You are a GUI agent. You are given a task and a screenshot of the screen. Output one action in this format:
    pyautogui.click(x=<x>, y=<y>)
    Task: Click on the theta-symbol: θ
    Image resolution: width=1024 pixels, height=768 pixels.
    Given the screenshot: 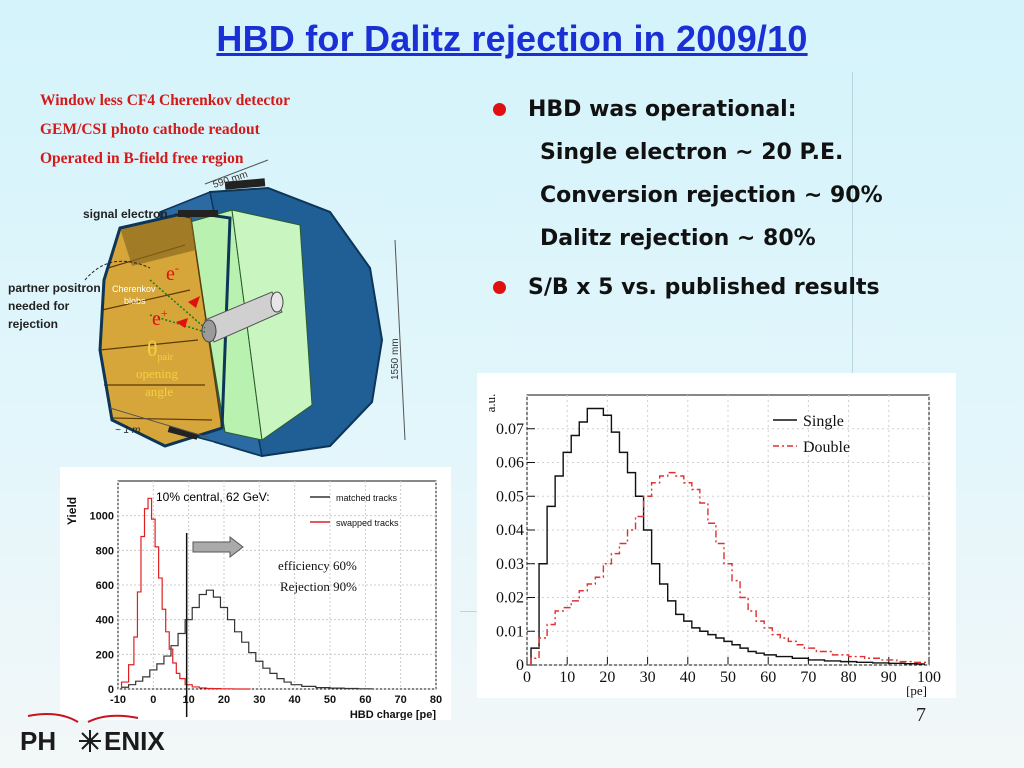 What is the action you would take?
    pyautogui.click(x=152, y=348)
    